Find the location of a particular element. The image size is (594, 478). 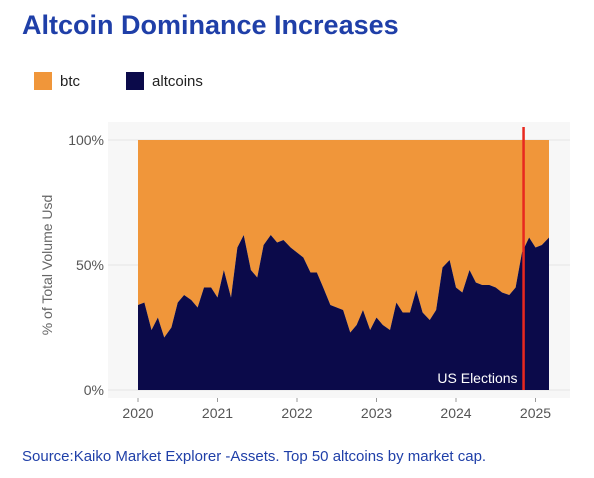

chart-title: Altcoin Dominance Increases is located at coordinates (210, 25).